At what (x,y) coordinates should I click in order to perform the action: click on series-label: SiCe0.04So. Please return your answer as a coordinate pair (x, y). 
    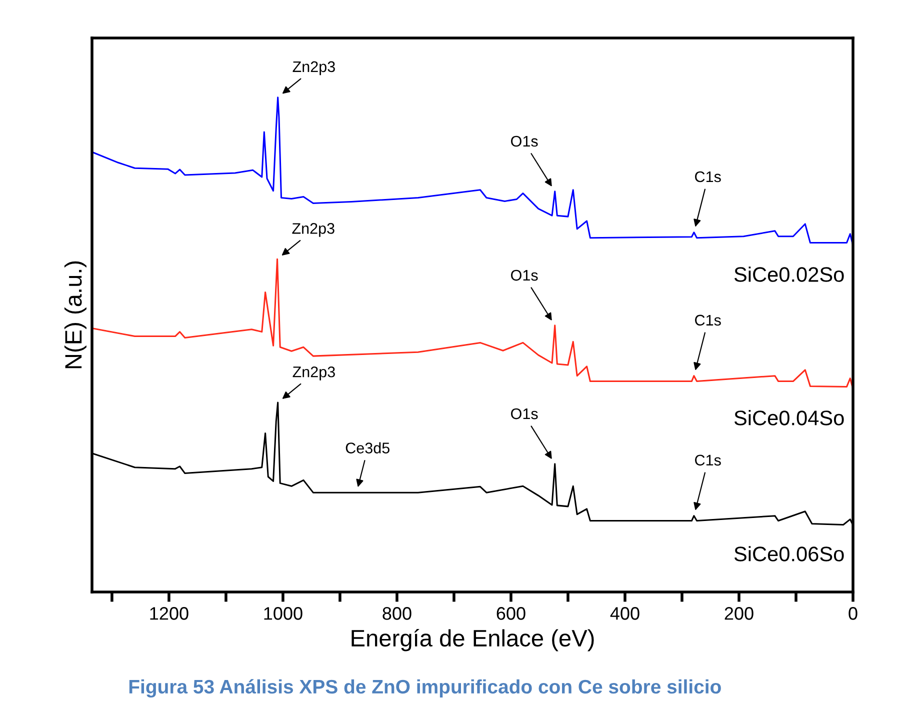
    Looking at the image, I should click on (789, 418).